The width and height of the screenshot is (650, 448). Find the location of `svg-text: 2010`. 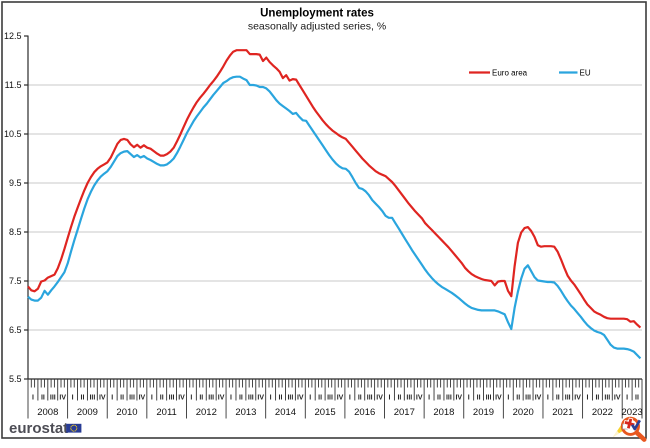

svg-text: 2010 is located at coordinates (126, 412).